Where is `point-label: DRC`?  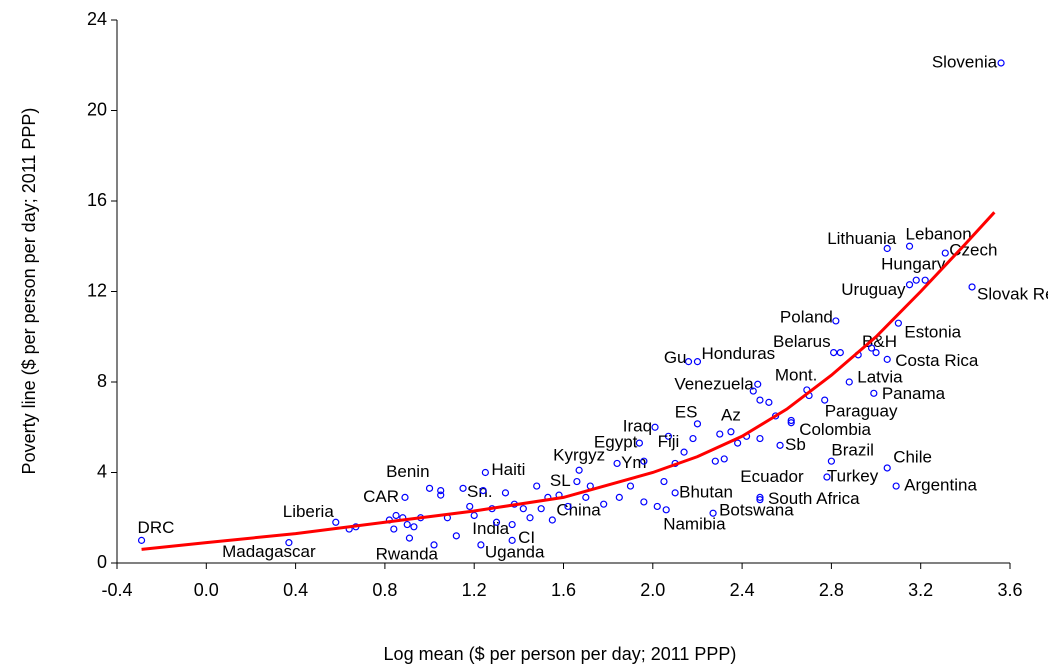
point-label: DRC is located at coordinates (156, 527).